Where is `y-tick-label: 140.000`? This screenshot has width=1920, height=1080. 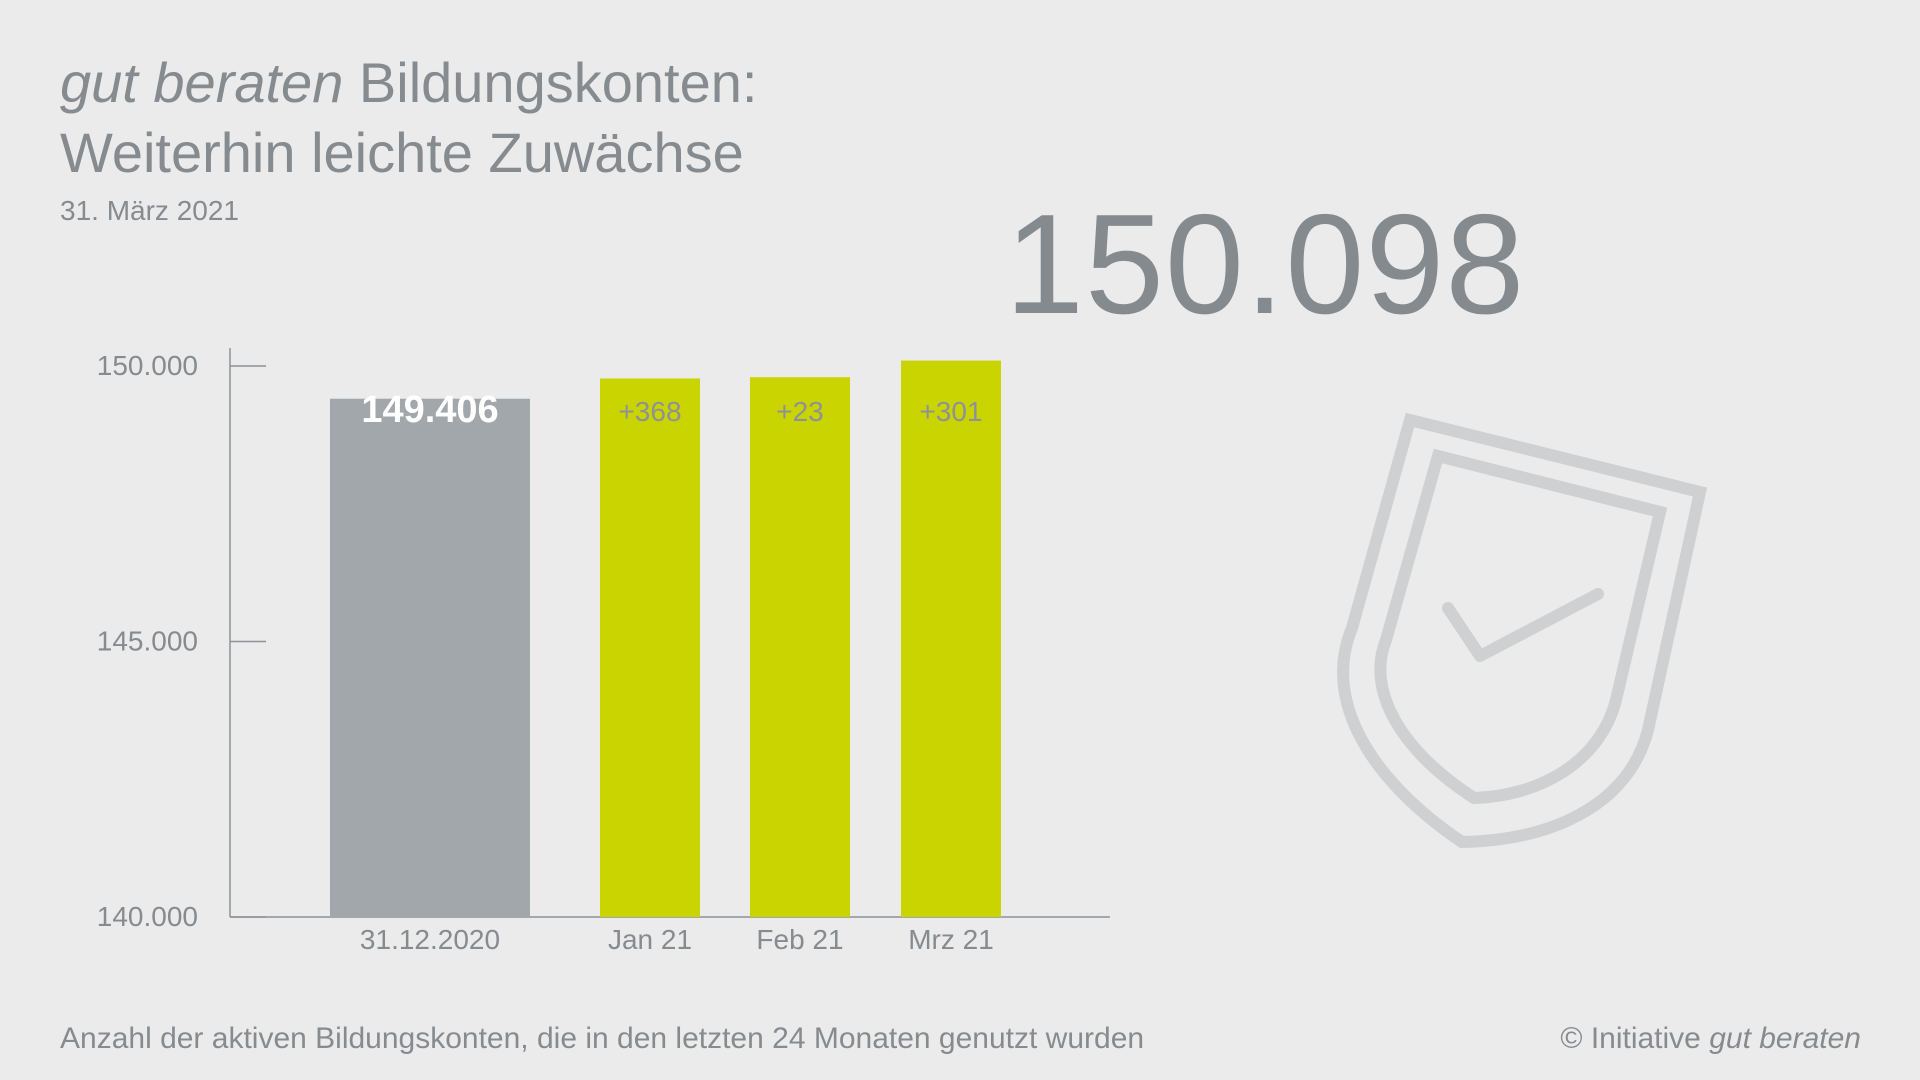 y-tick-label: 140.000 is located at coordinates (147, 916).